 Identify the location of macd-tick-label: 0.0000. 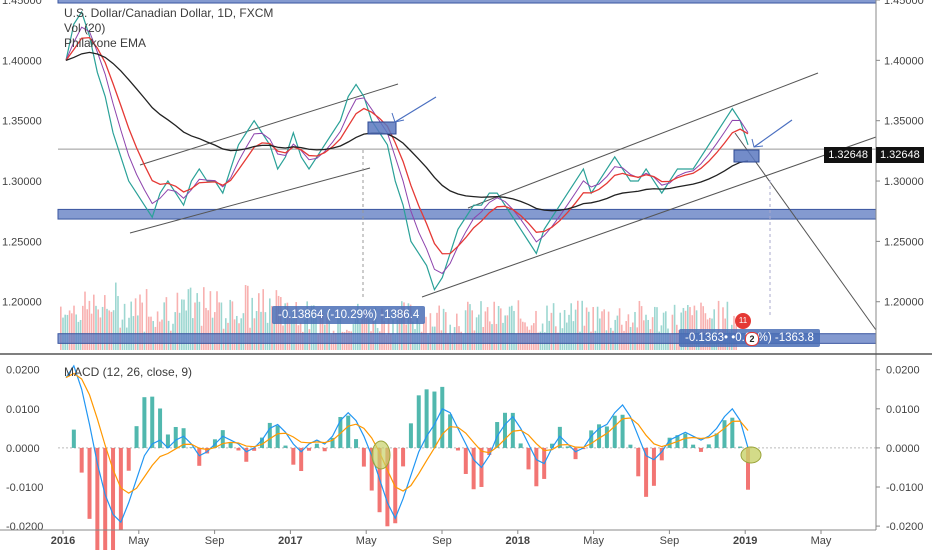
(903, 449).